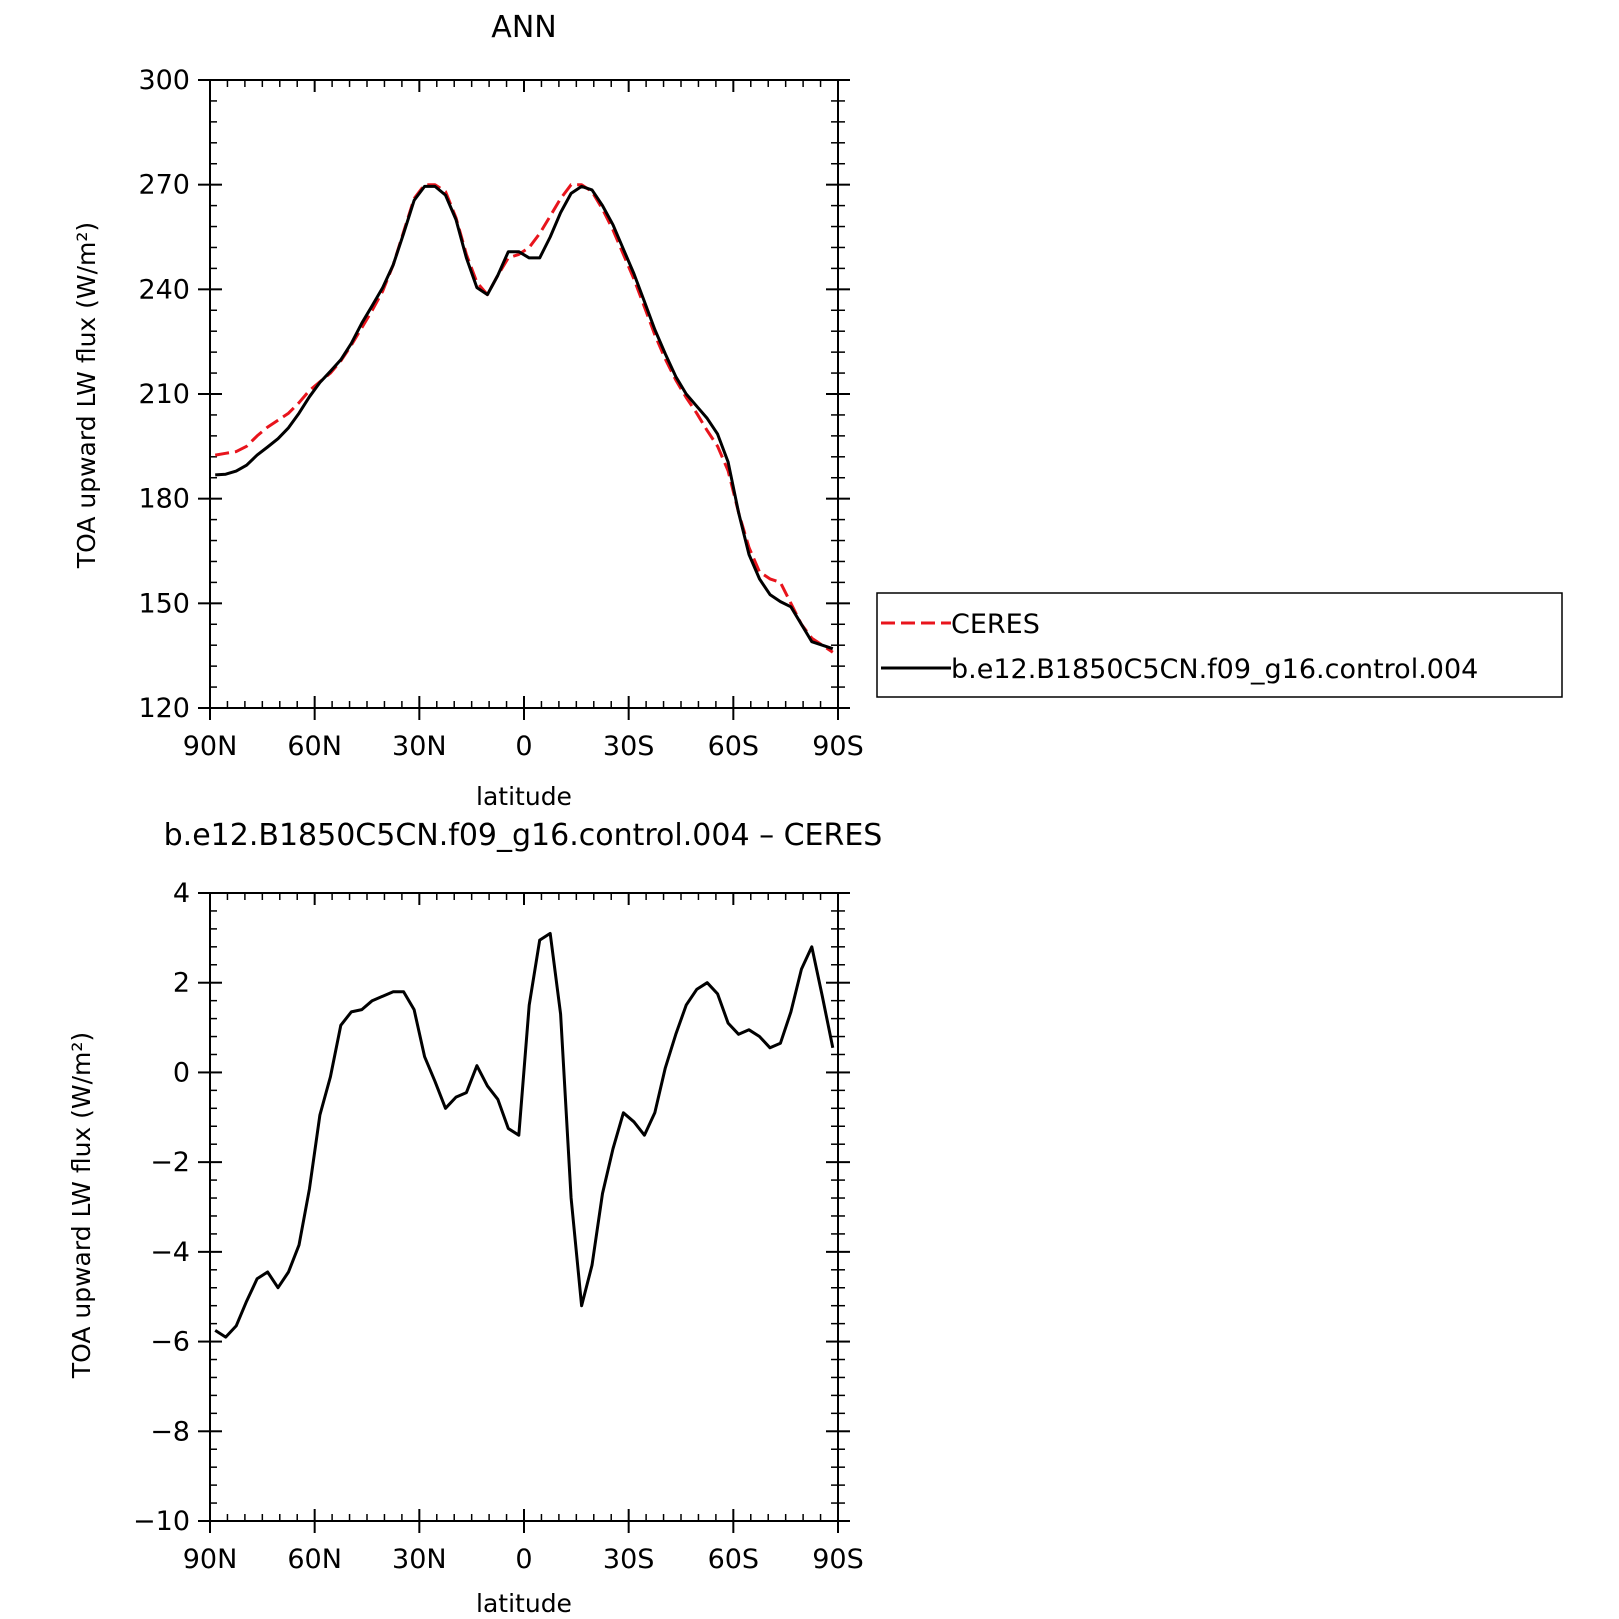 Image resolution: width=1619 pixels, height=1619 pixels. What do you see at coordinates (170, 1431) in the screenshot?
I see `bottom-ytick-label: −8` at bounding box center [170, 1431].